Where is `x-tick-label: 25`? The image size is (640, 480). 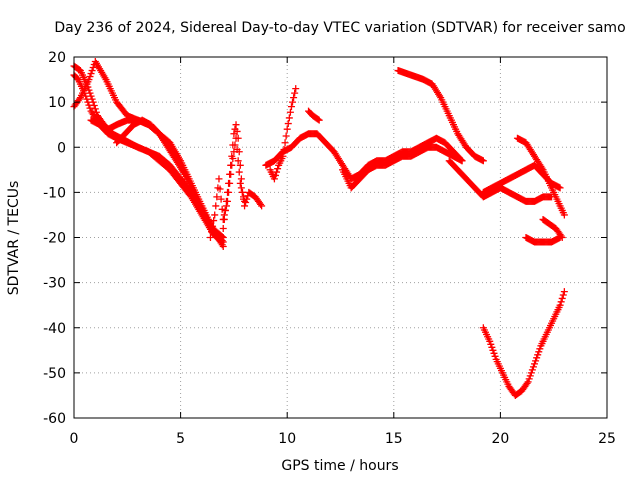
x-tick-label: 25 is located at coordinates (607, 439).